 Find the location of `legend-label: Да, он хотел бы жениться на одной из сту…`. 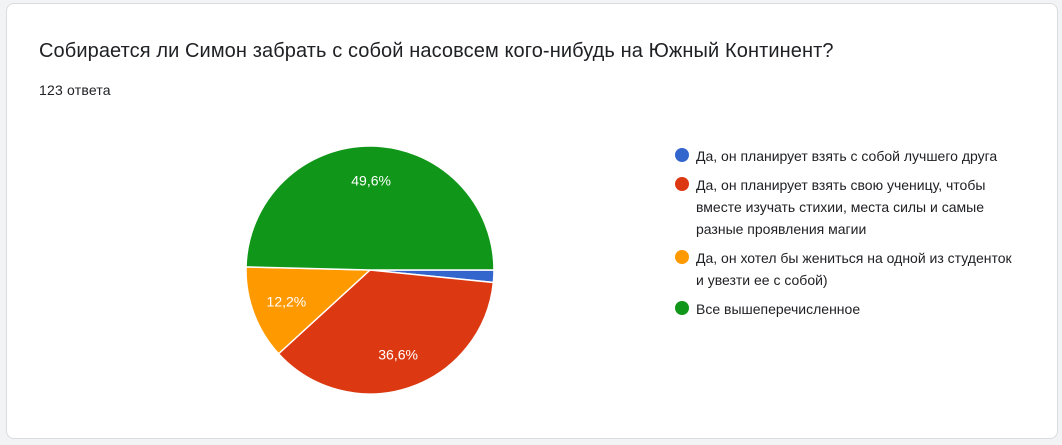

legend-label: Да, он хотел бы жениться на одной из сту… is located at coordinates (854, 269).